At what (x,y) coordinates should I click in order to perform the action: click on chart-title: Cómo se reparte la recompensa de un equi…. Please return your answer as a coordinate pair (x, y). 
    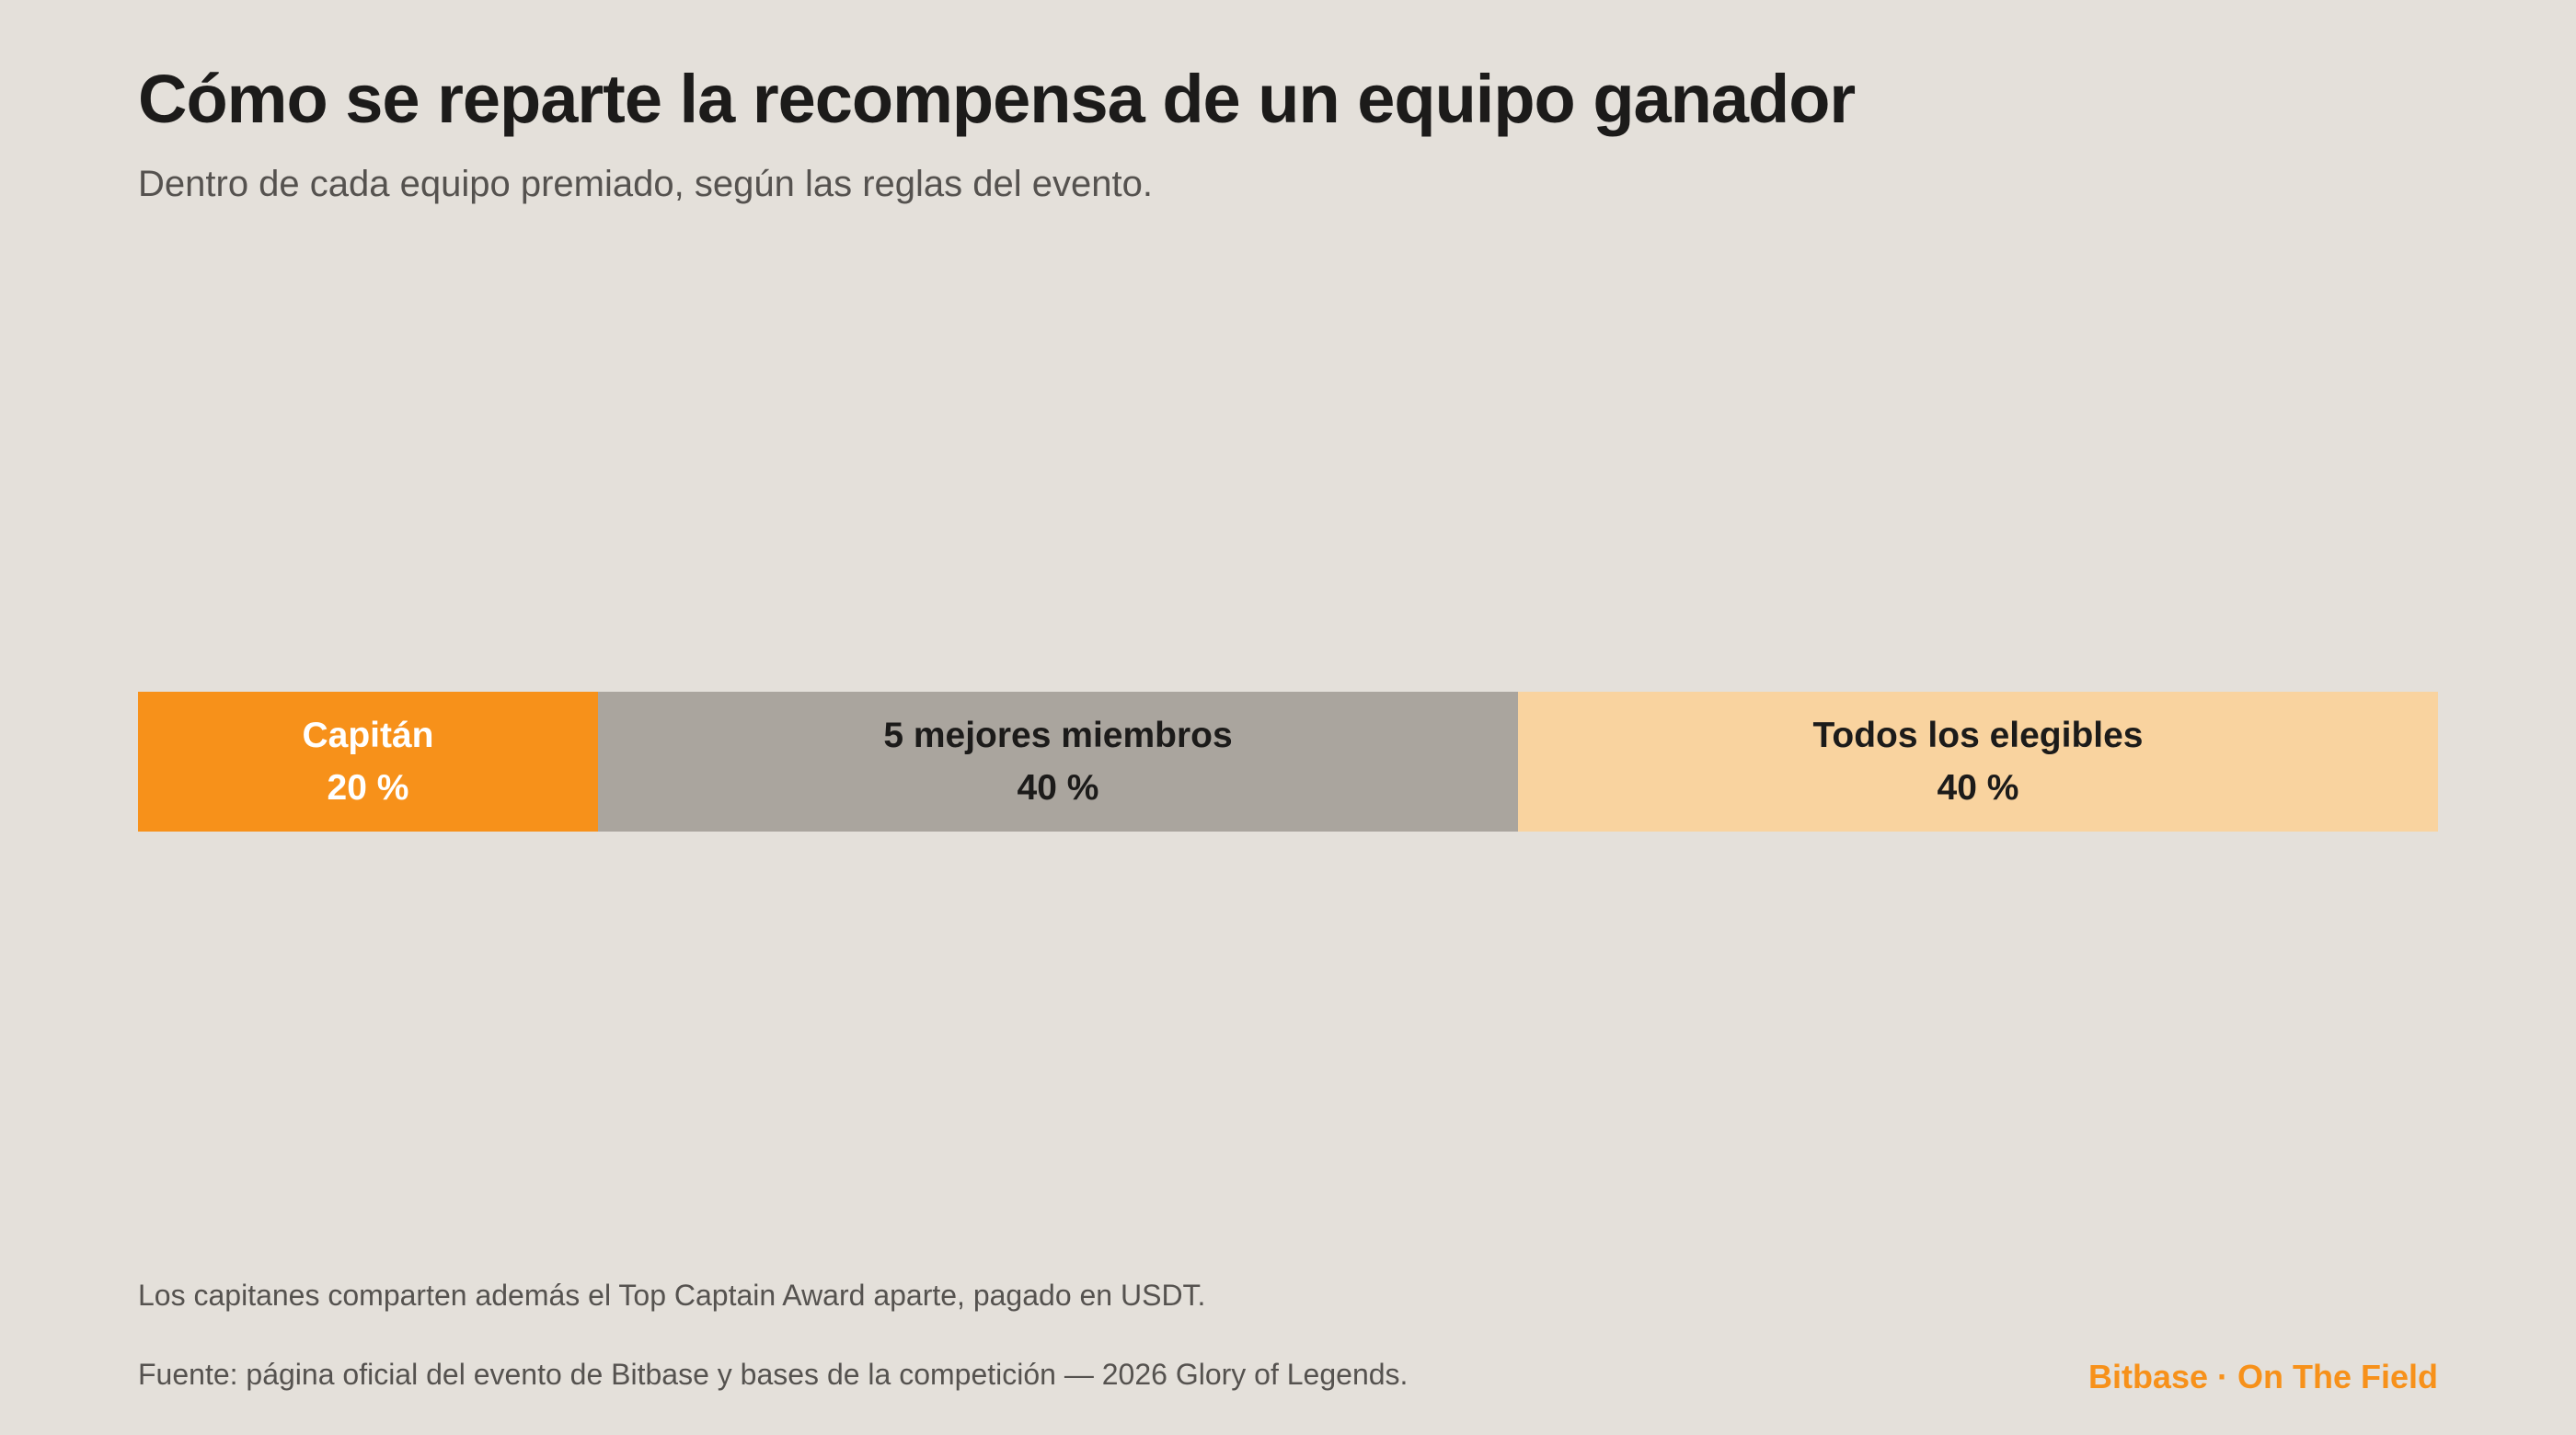
    Looking at the image, I should click on (997, 99).